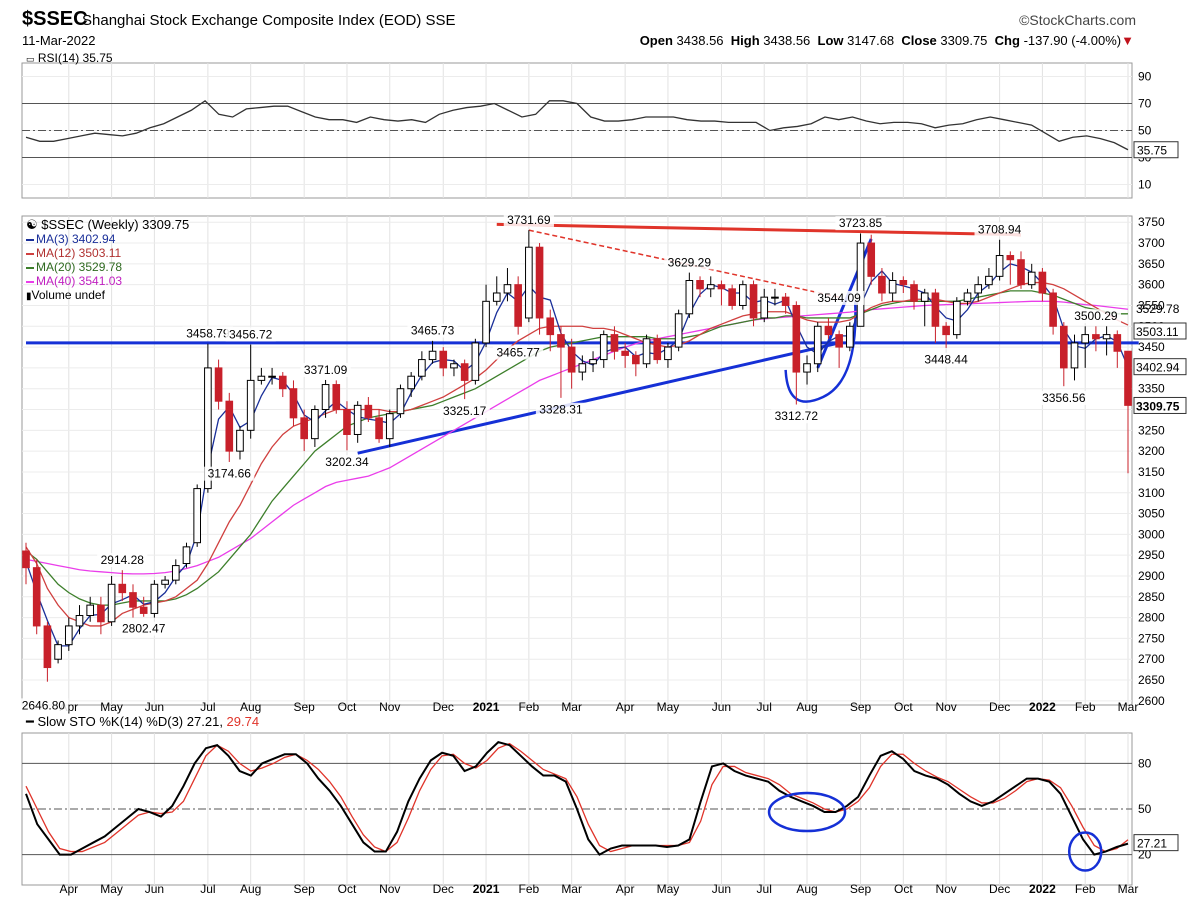 Image resolution: width=1200 pixels, height=903 pixels. What do you see at coordinates (1085, 851) in the screenshot?
I see `sto-circle-annotation` at bounding box center [1085, 851].